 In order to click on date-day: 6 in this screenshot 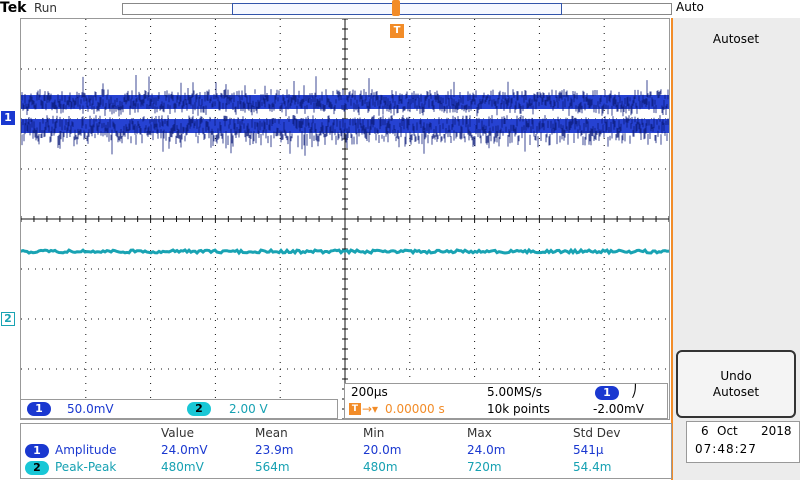, I will do `click(705, 431)`.